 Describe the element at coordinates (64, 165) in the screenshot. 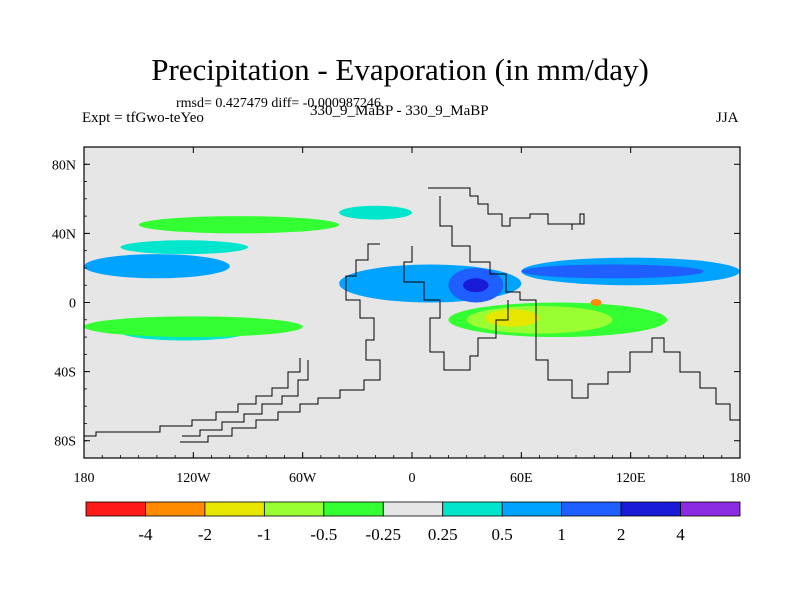

I see `y-tick-label: 80N` at that location.